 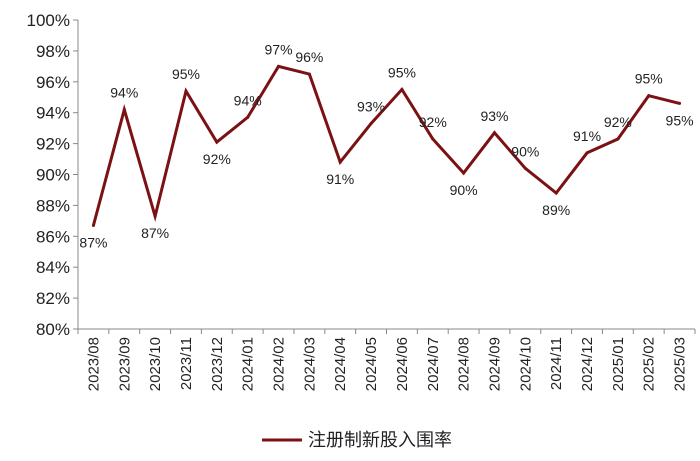 I want to click on y-tick-label: 82%, so click(x=53, y=298).